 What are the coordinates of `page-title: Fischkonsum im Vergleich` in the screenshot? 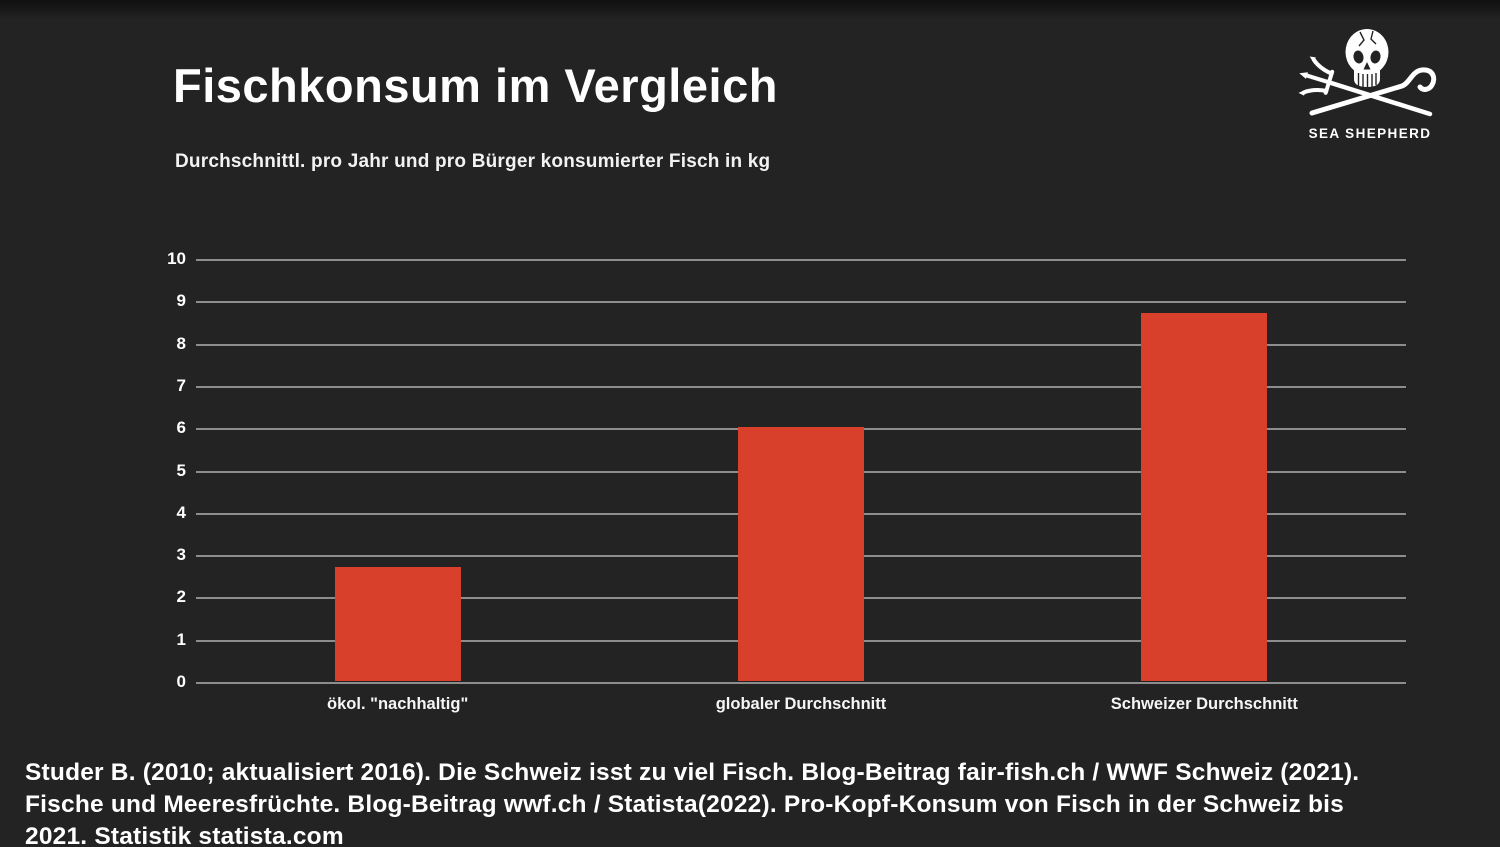 It's located at (475, 85).